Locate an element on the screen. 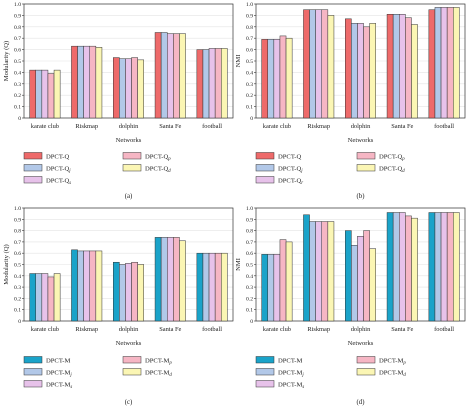 Image resolution: width=474 pixels, height=416 pixels. legend-item: DPCT-Qj is located at coordinates (279, 169).